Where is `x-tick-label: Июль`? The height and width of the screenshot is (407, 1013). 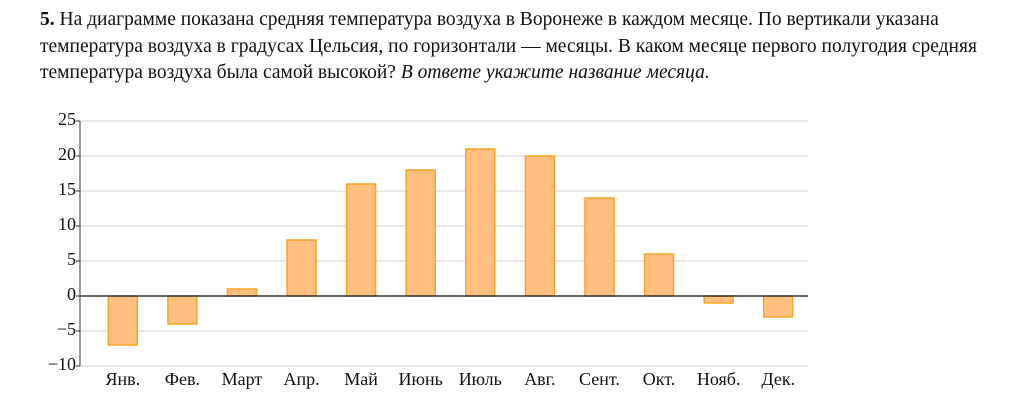
x-tick-label: Июль is located at coordinates (480, 379).